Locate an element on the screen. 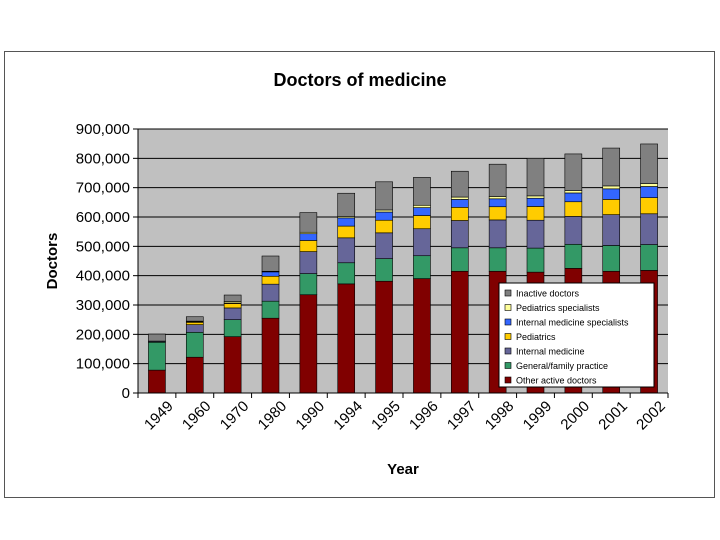 The image size is (720, 540). x-tick-label: 1995 is located at coordinates (386, 416).